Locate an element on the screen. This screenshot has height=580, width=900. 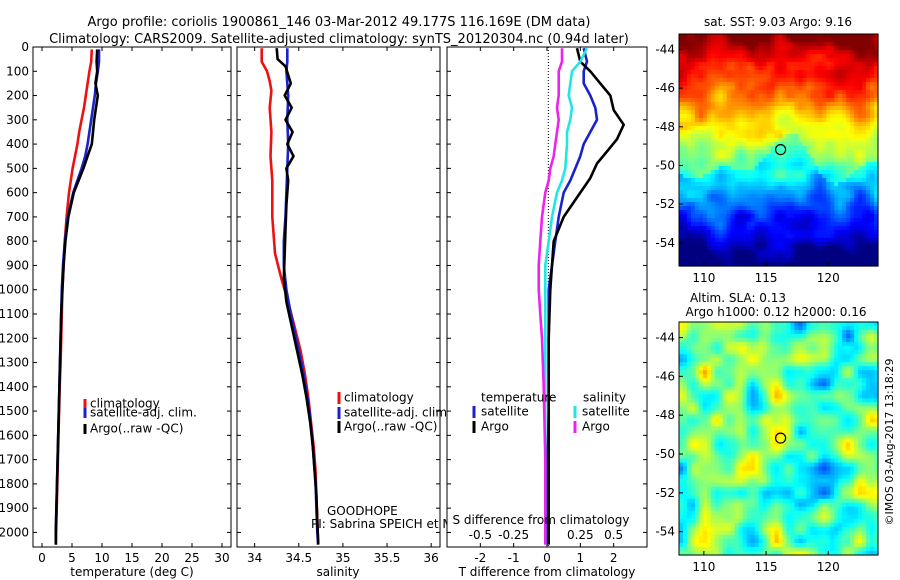
series-line-salinity-satellite is located at coordinates (566, 296).